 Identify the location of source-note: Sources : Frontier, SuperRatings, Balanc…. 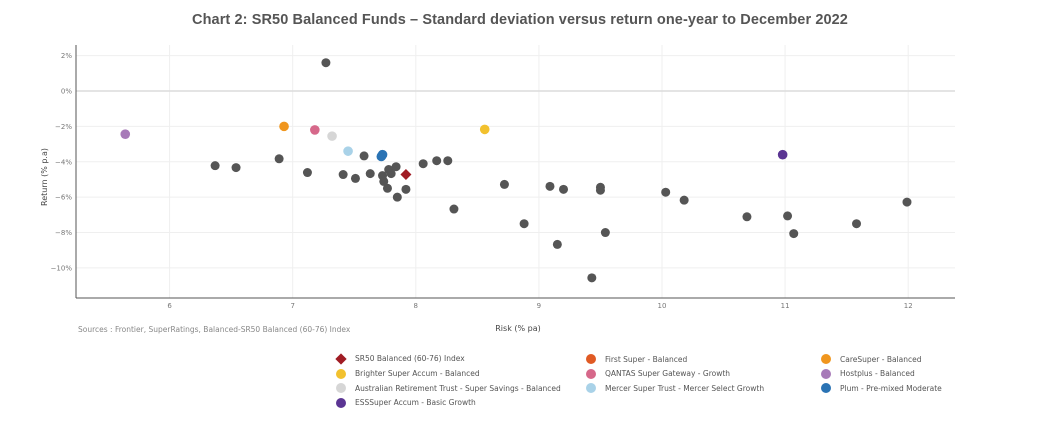
(214, 329).